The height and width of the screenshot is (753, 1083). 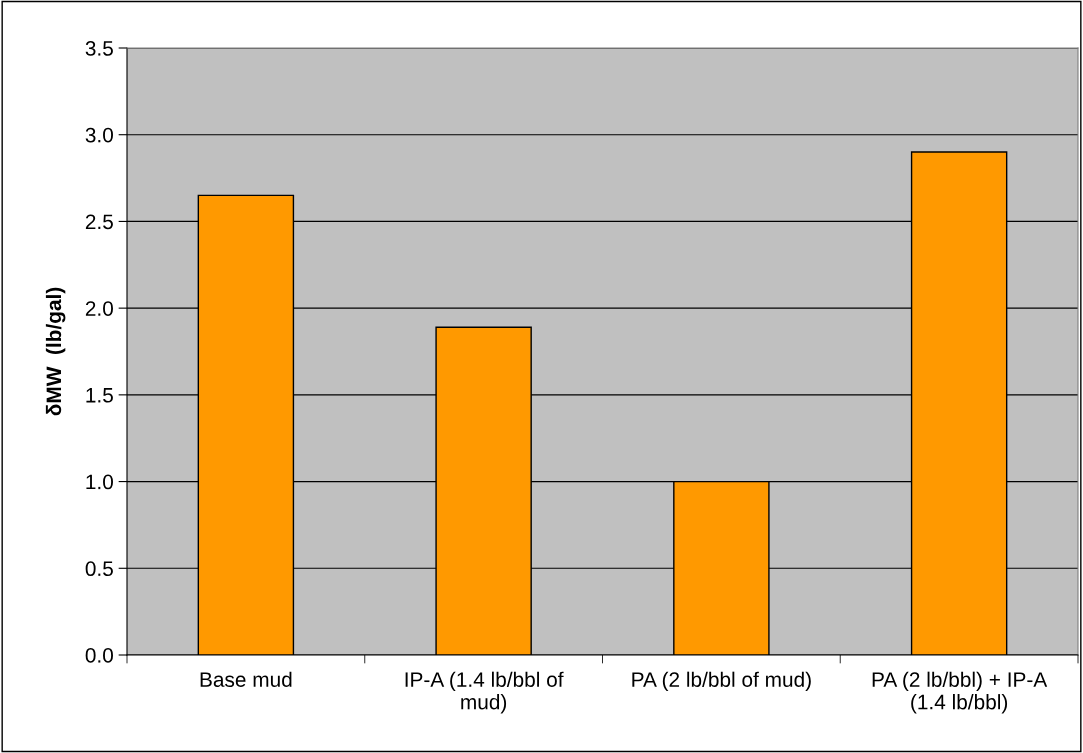 I want to click on x-tick-label: PA (2 lb/bbl of mud), so click(x=721, y=681).